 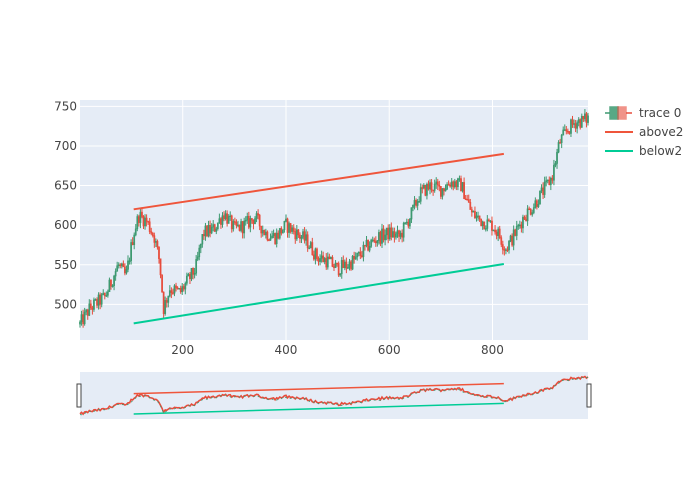 What do you see at coordinates (644, 132) in the screenshot?
I see `legend-item-above2: above2` at bounding box center [644, 132].